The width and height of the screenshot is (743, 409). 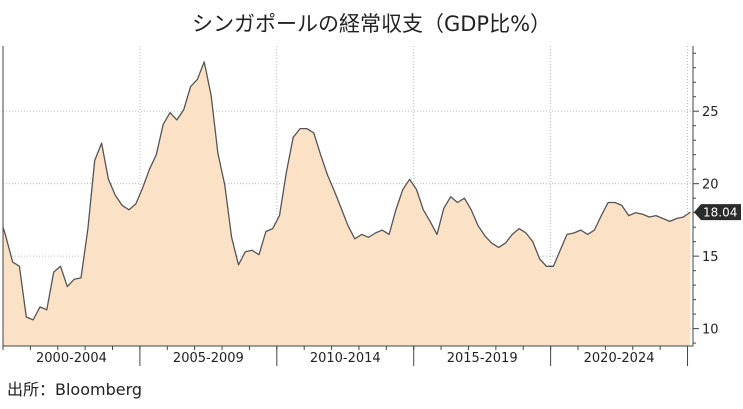 I want to click on source-note: 出所：Bloomberg, so click(x=75, y=389).